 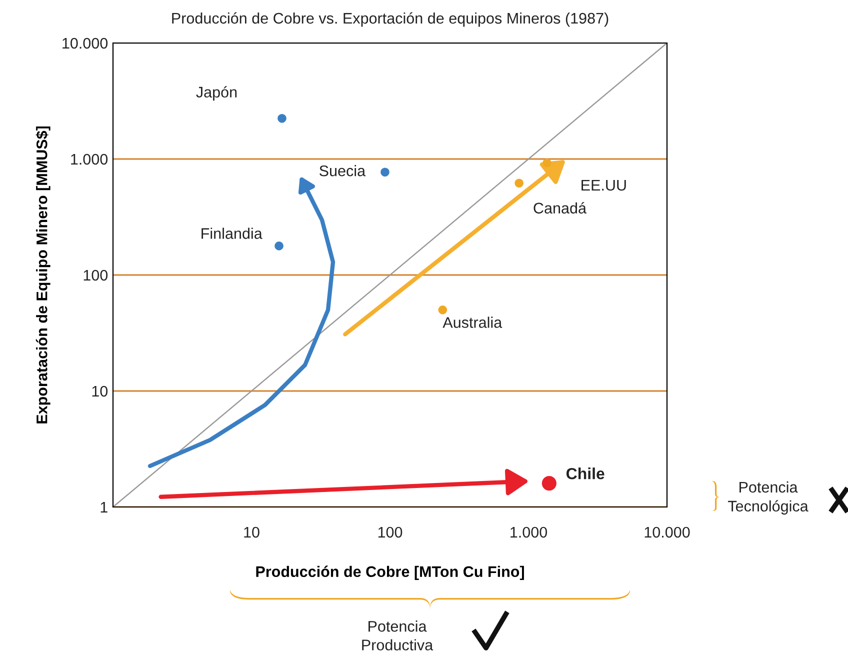 What do you see at coordinates (667, 532) in the screenshot?
I see `x-tick-label: 10.000` at bounding box center [667, 532].